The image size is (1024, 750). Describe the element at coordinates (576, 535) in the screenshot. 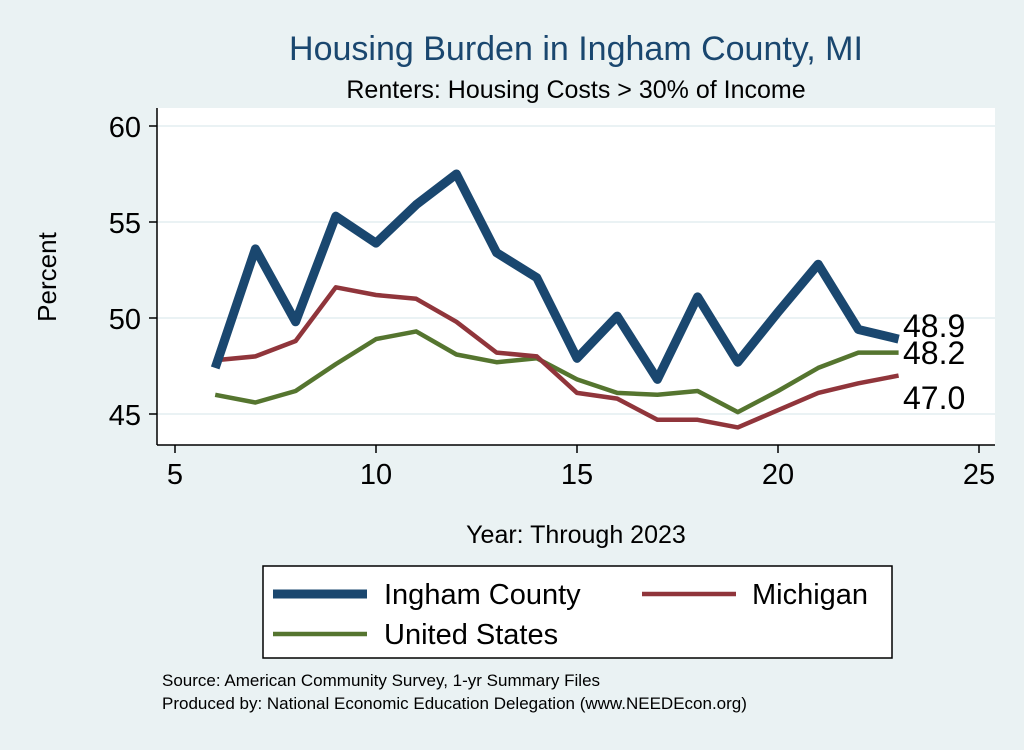

I see `x-axis-label: Year: Through 2023` at that location.